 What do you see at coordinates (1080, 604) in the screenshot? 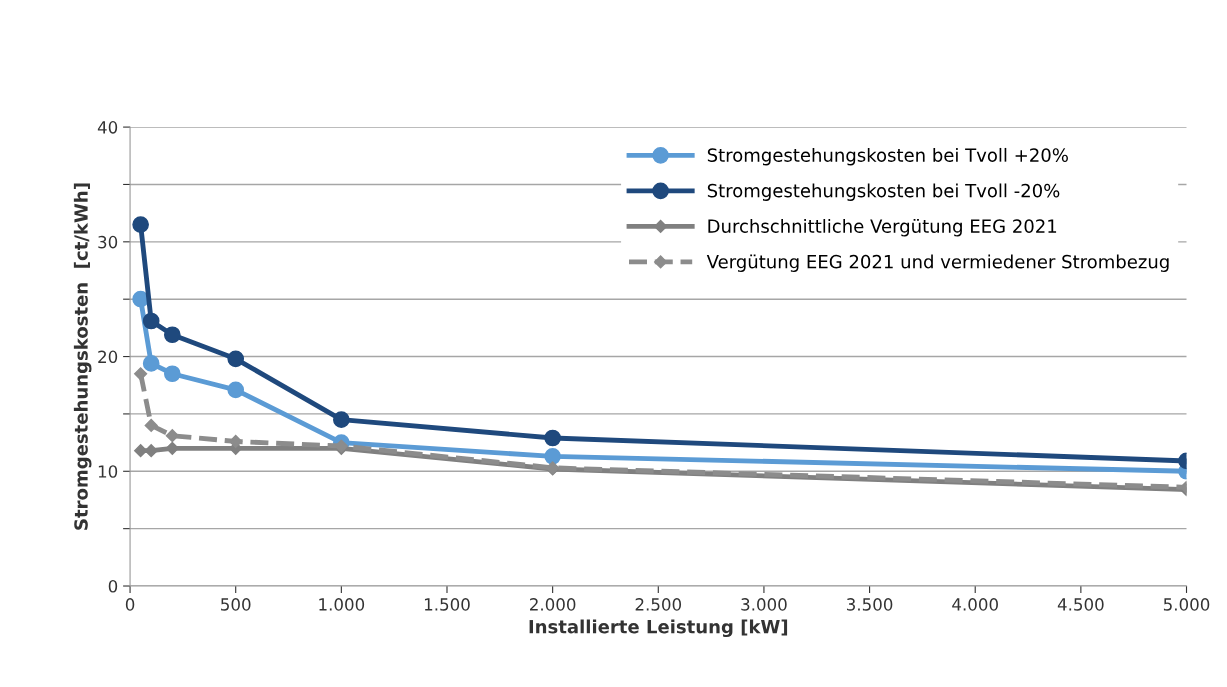
I see `x-tick-label: 4.500` at bounding box center [1080, 604].